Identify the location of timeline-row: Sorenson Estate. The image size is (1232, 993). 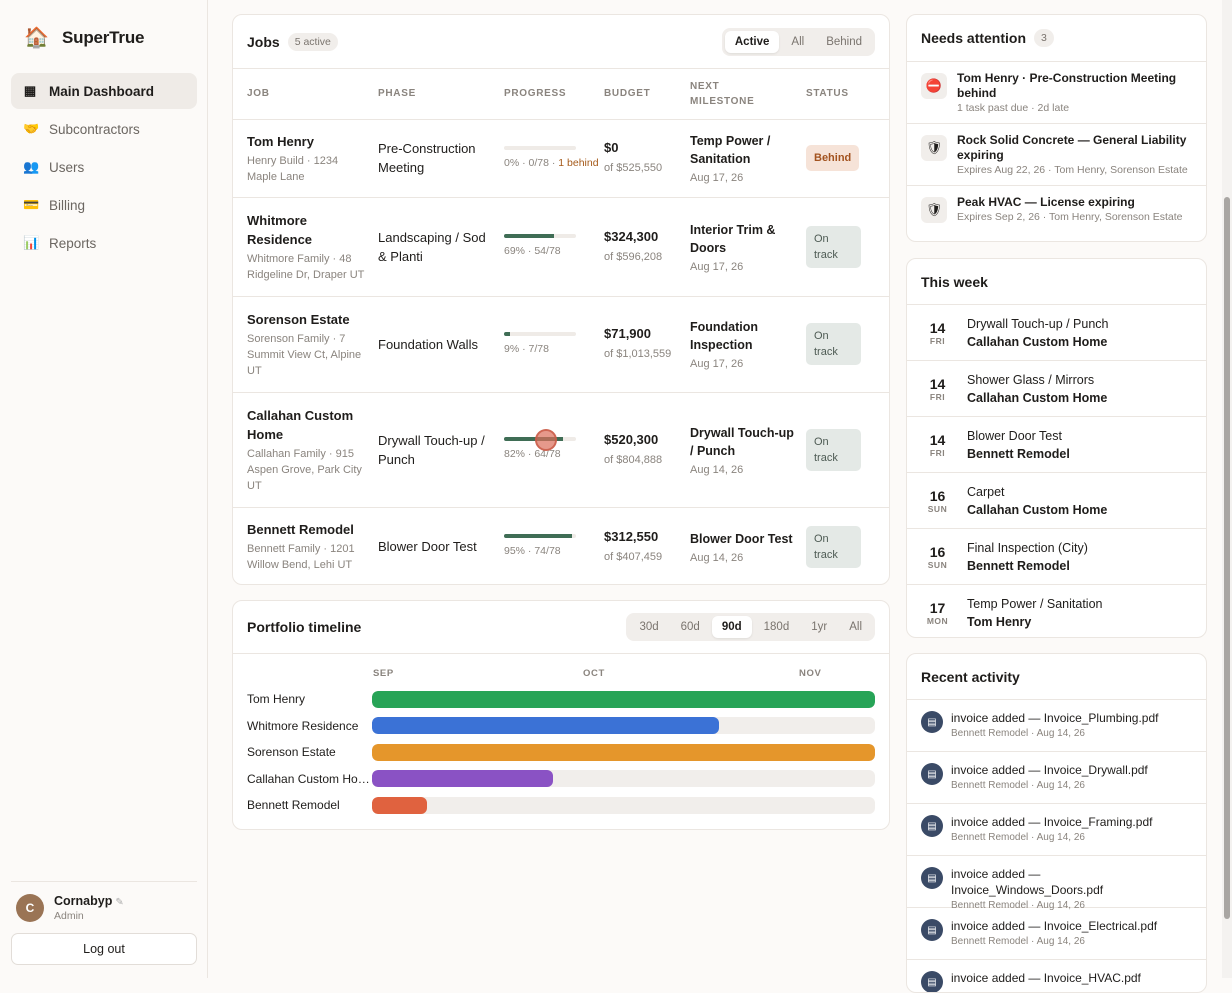
(562, 752).